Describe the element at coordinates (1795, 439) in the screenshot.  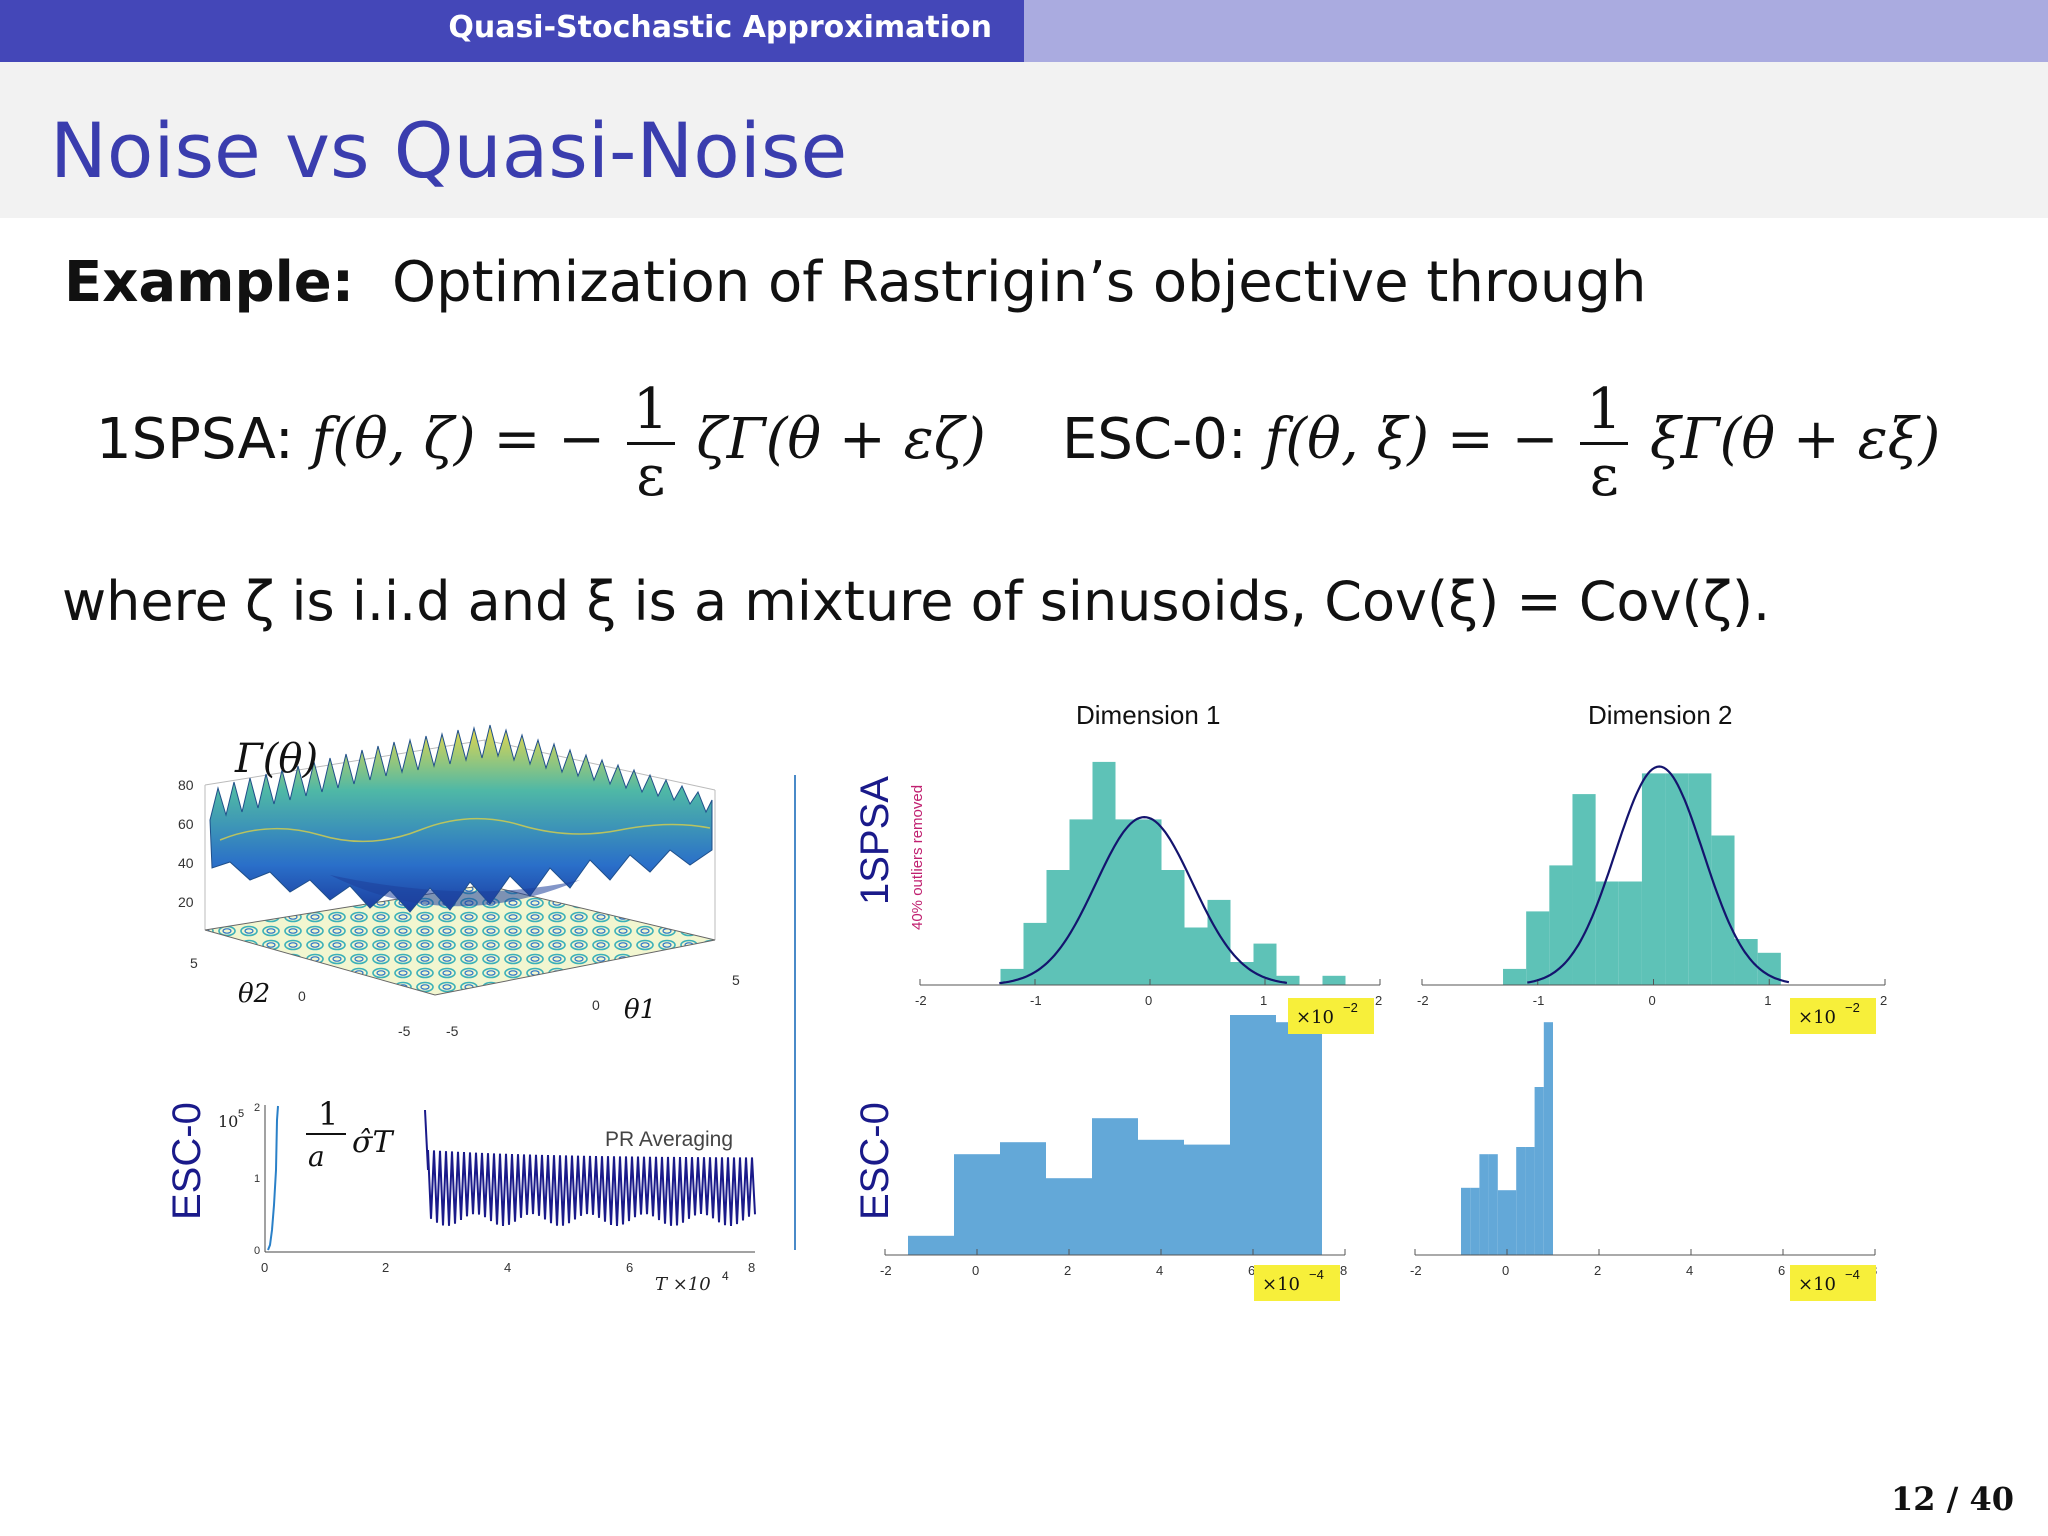
I see `formula-esc0-rhs: ξΓ(θ + εξ)` at that location.